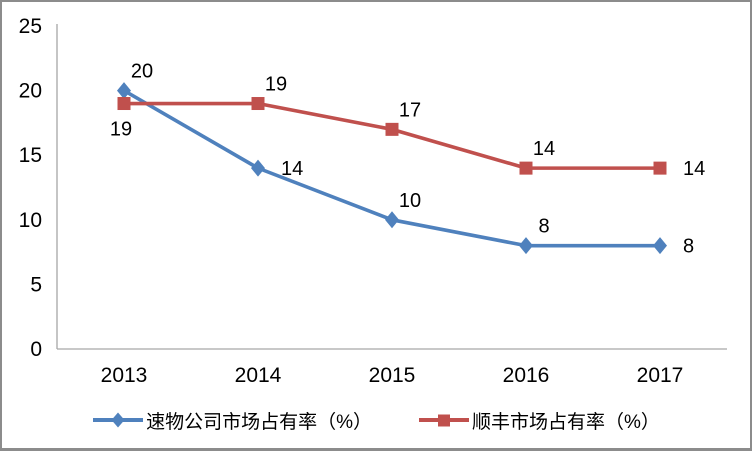 This screenshot has height=451, width=752. I want to click on legend-diamond-marker-icon, so click(118, 420).